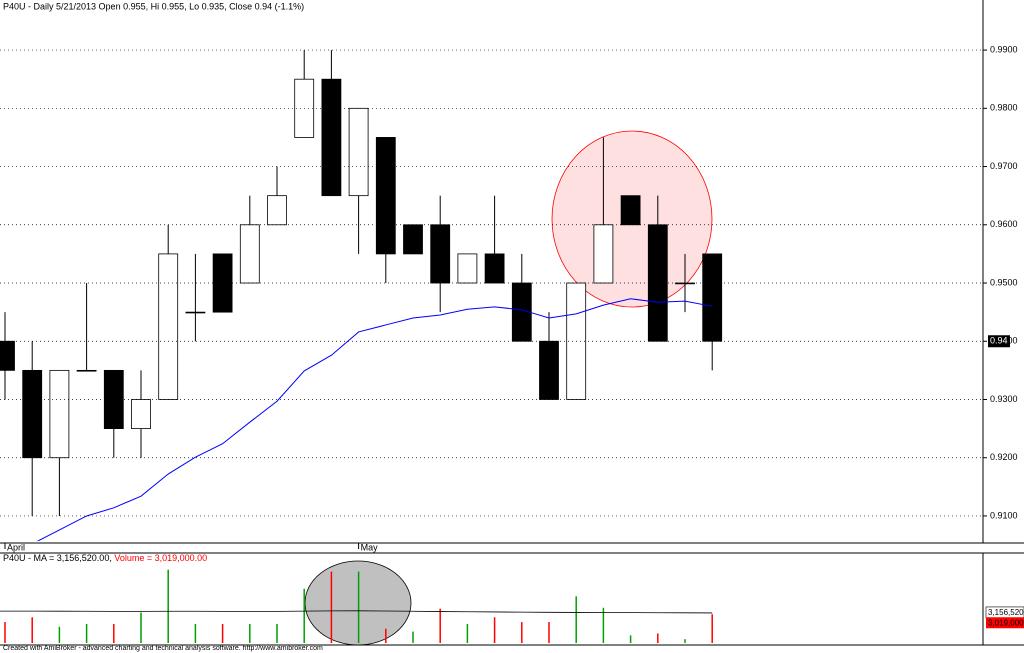 The width and height of the screenshot is (1024, 653). I want to click on y-tick-label: 0.9900, so click(1004, 49).